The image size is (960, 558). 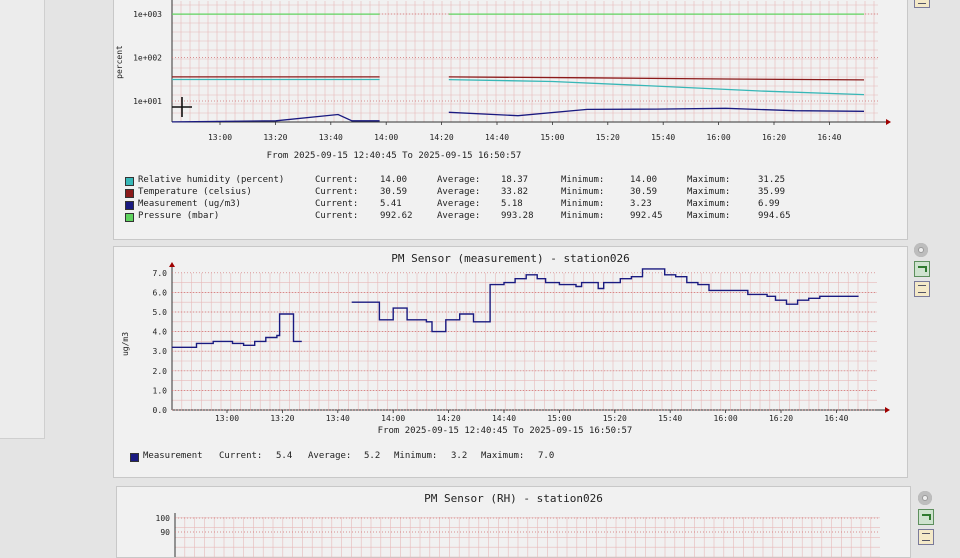 I want to click on y-tick-label: 1e+002, so click(x=147, y=58).